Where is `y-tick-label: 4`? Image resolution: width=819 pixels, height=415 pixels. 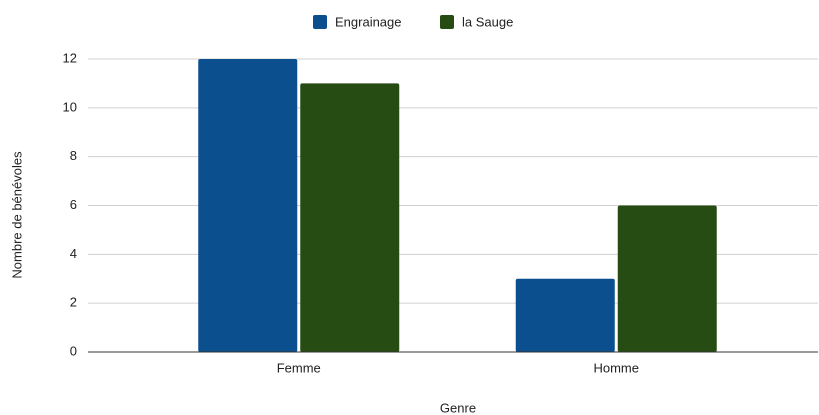
y-tick-label: 4 is located at coordinates (73, 253).